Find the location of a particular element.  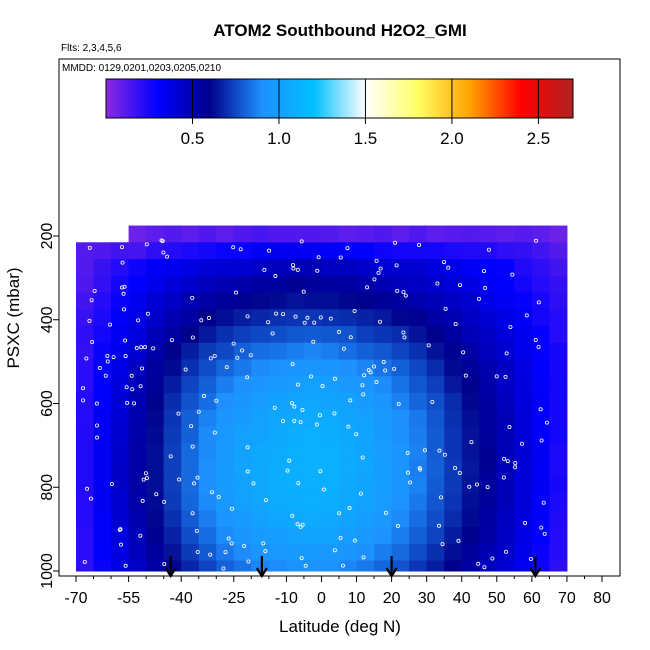

x-tick-label: 20 is located at coordinates (392, 598).